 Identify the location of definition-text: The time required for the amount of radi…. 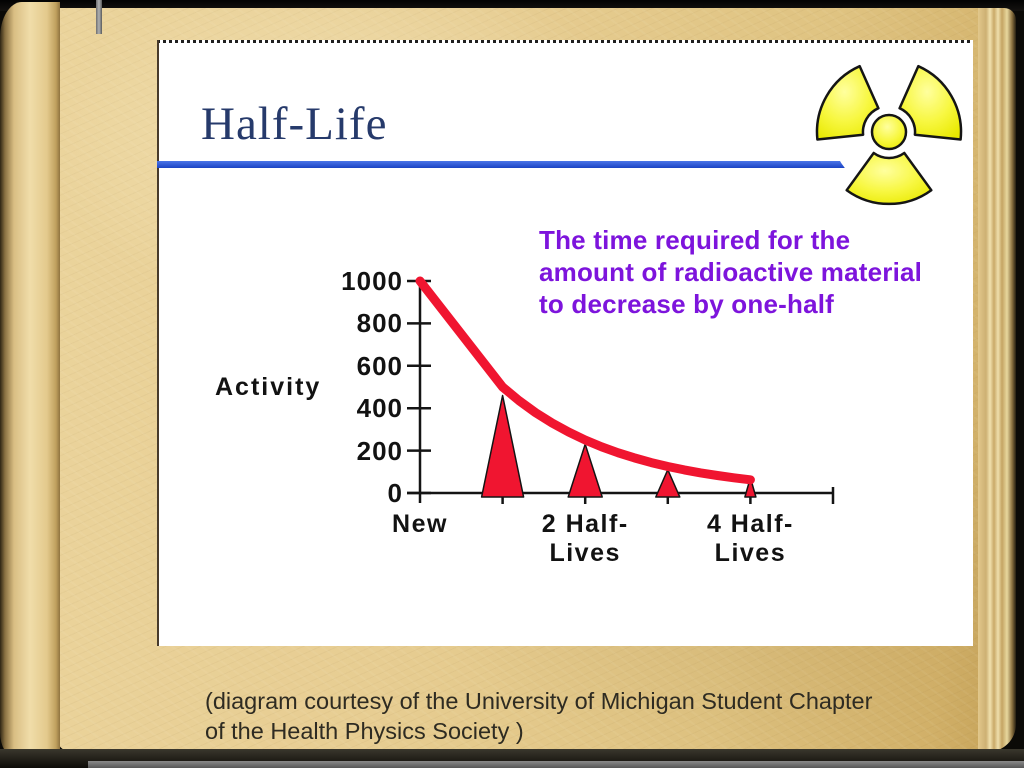
(730, 272).